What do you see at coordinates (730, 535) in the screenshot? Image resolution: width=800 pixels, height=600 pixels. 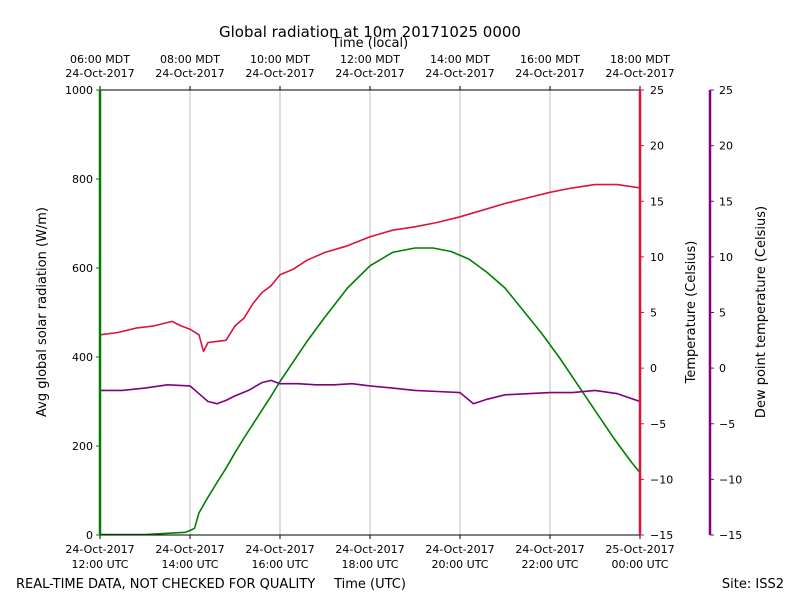 I see `dewpoint-tick-label: −15` at bounding box center [730, 535].